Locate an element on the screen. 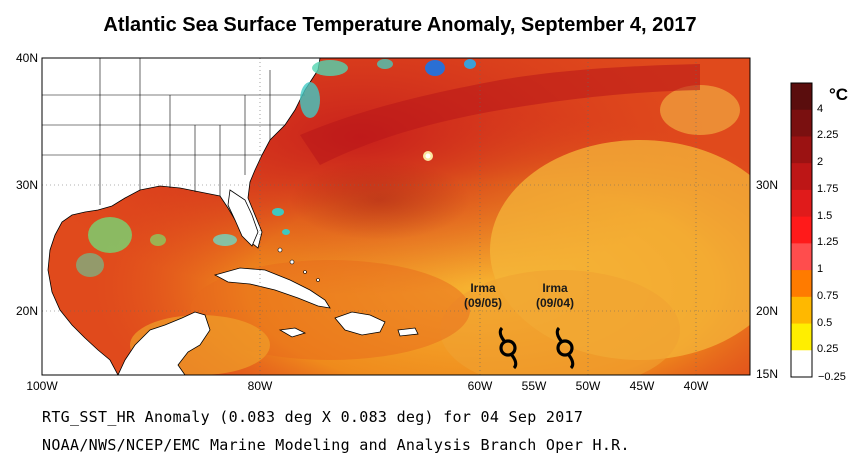  colorbar-unit: °C is located at coordinates (839, 94).